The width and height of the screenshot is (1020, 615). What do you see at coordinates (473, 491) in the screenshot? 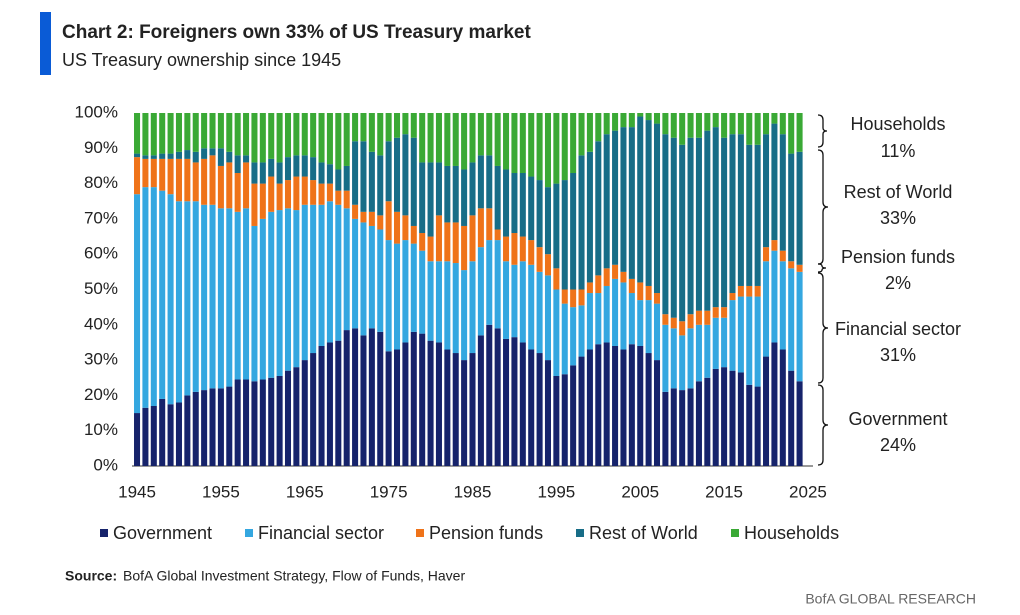
I see `x-tick-label: 1985` at bounding box center [473, 491].